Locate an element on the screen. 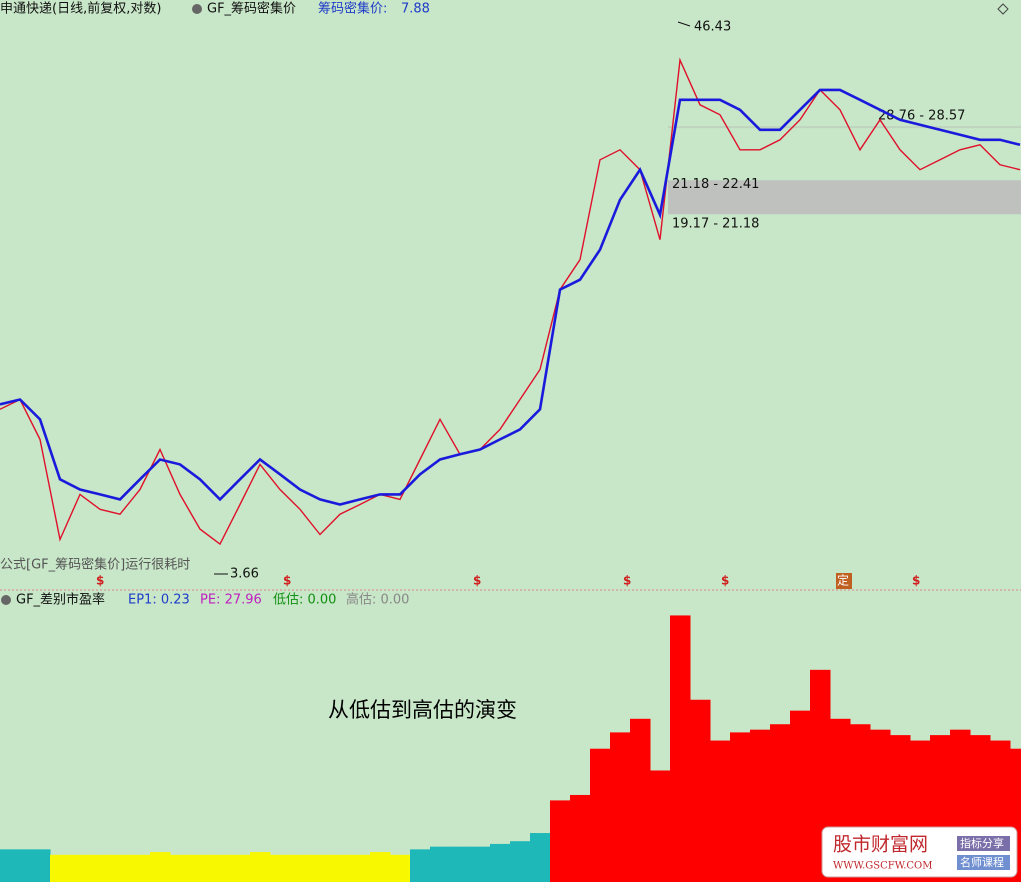 This screenshot has width=1021, height=882. ep1: EP1: 0.23 is located at coordinates (159, 600).